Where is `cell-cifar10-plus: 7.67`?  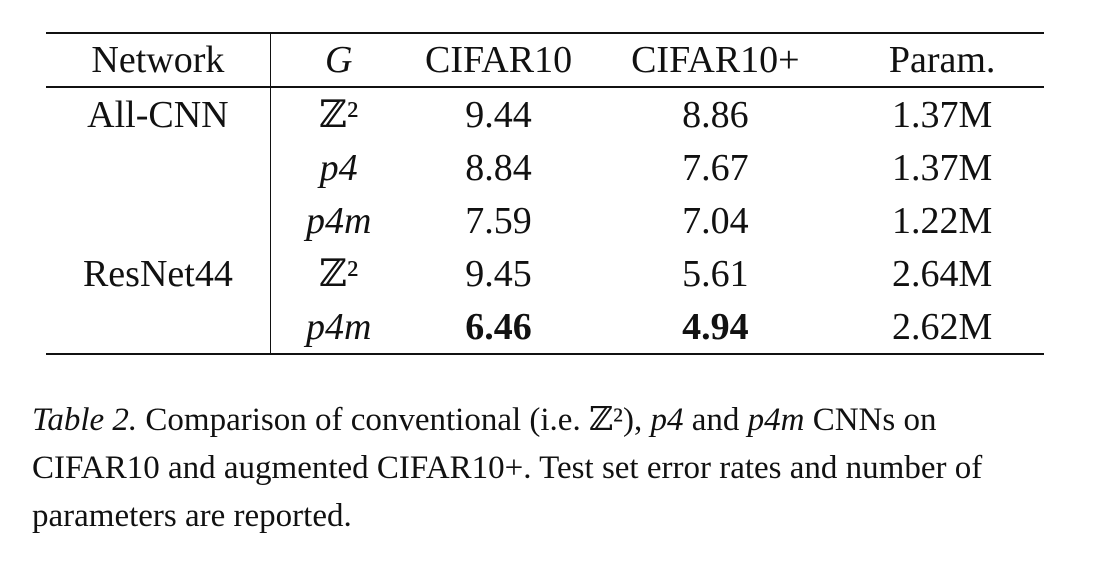 cell-cifar10-plus: 7.67 is located at coordinates (715, 167).